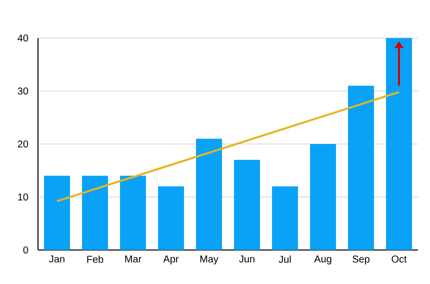  Describe the element at coordinates (133, 259) in the screenshot. I see `x-tick-label: Mar` at that location.